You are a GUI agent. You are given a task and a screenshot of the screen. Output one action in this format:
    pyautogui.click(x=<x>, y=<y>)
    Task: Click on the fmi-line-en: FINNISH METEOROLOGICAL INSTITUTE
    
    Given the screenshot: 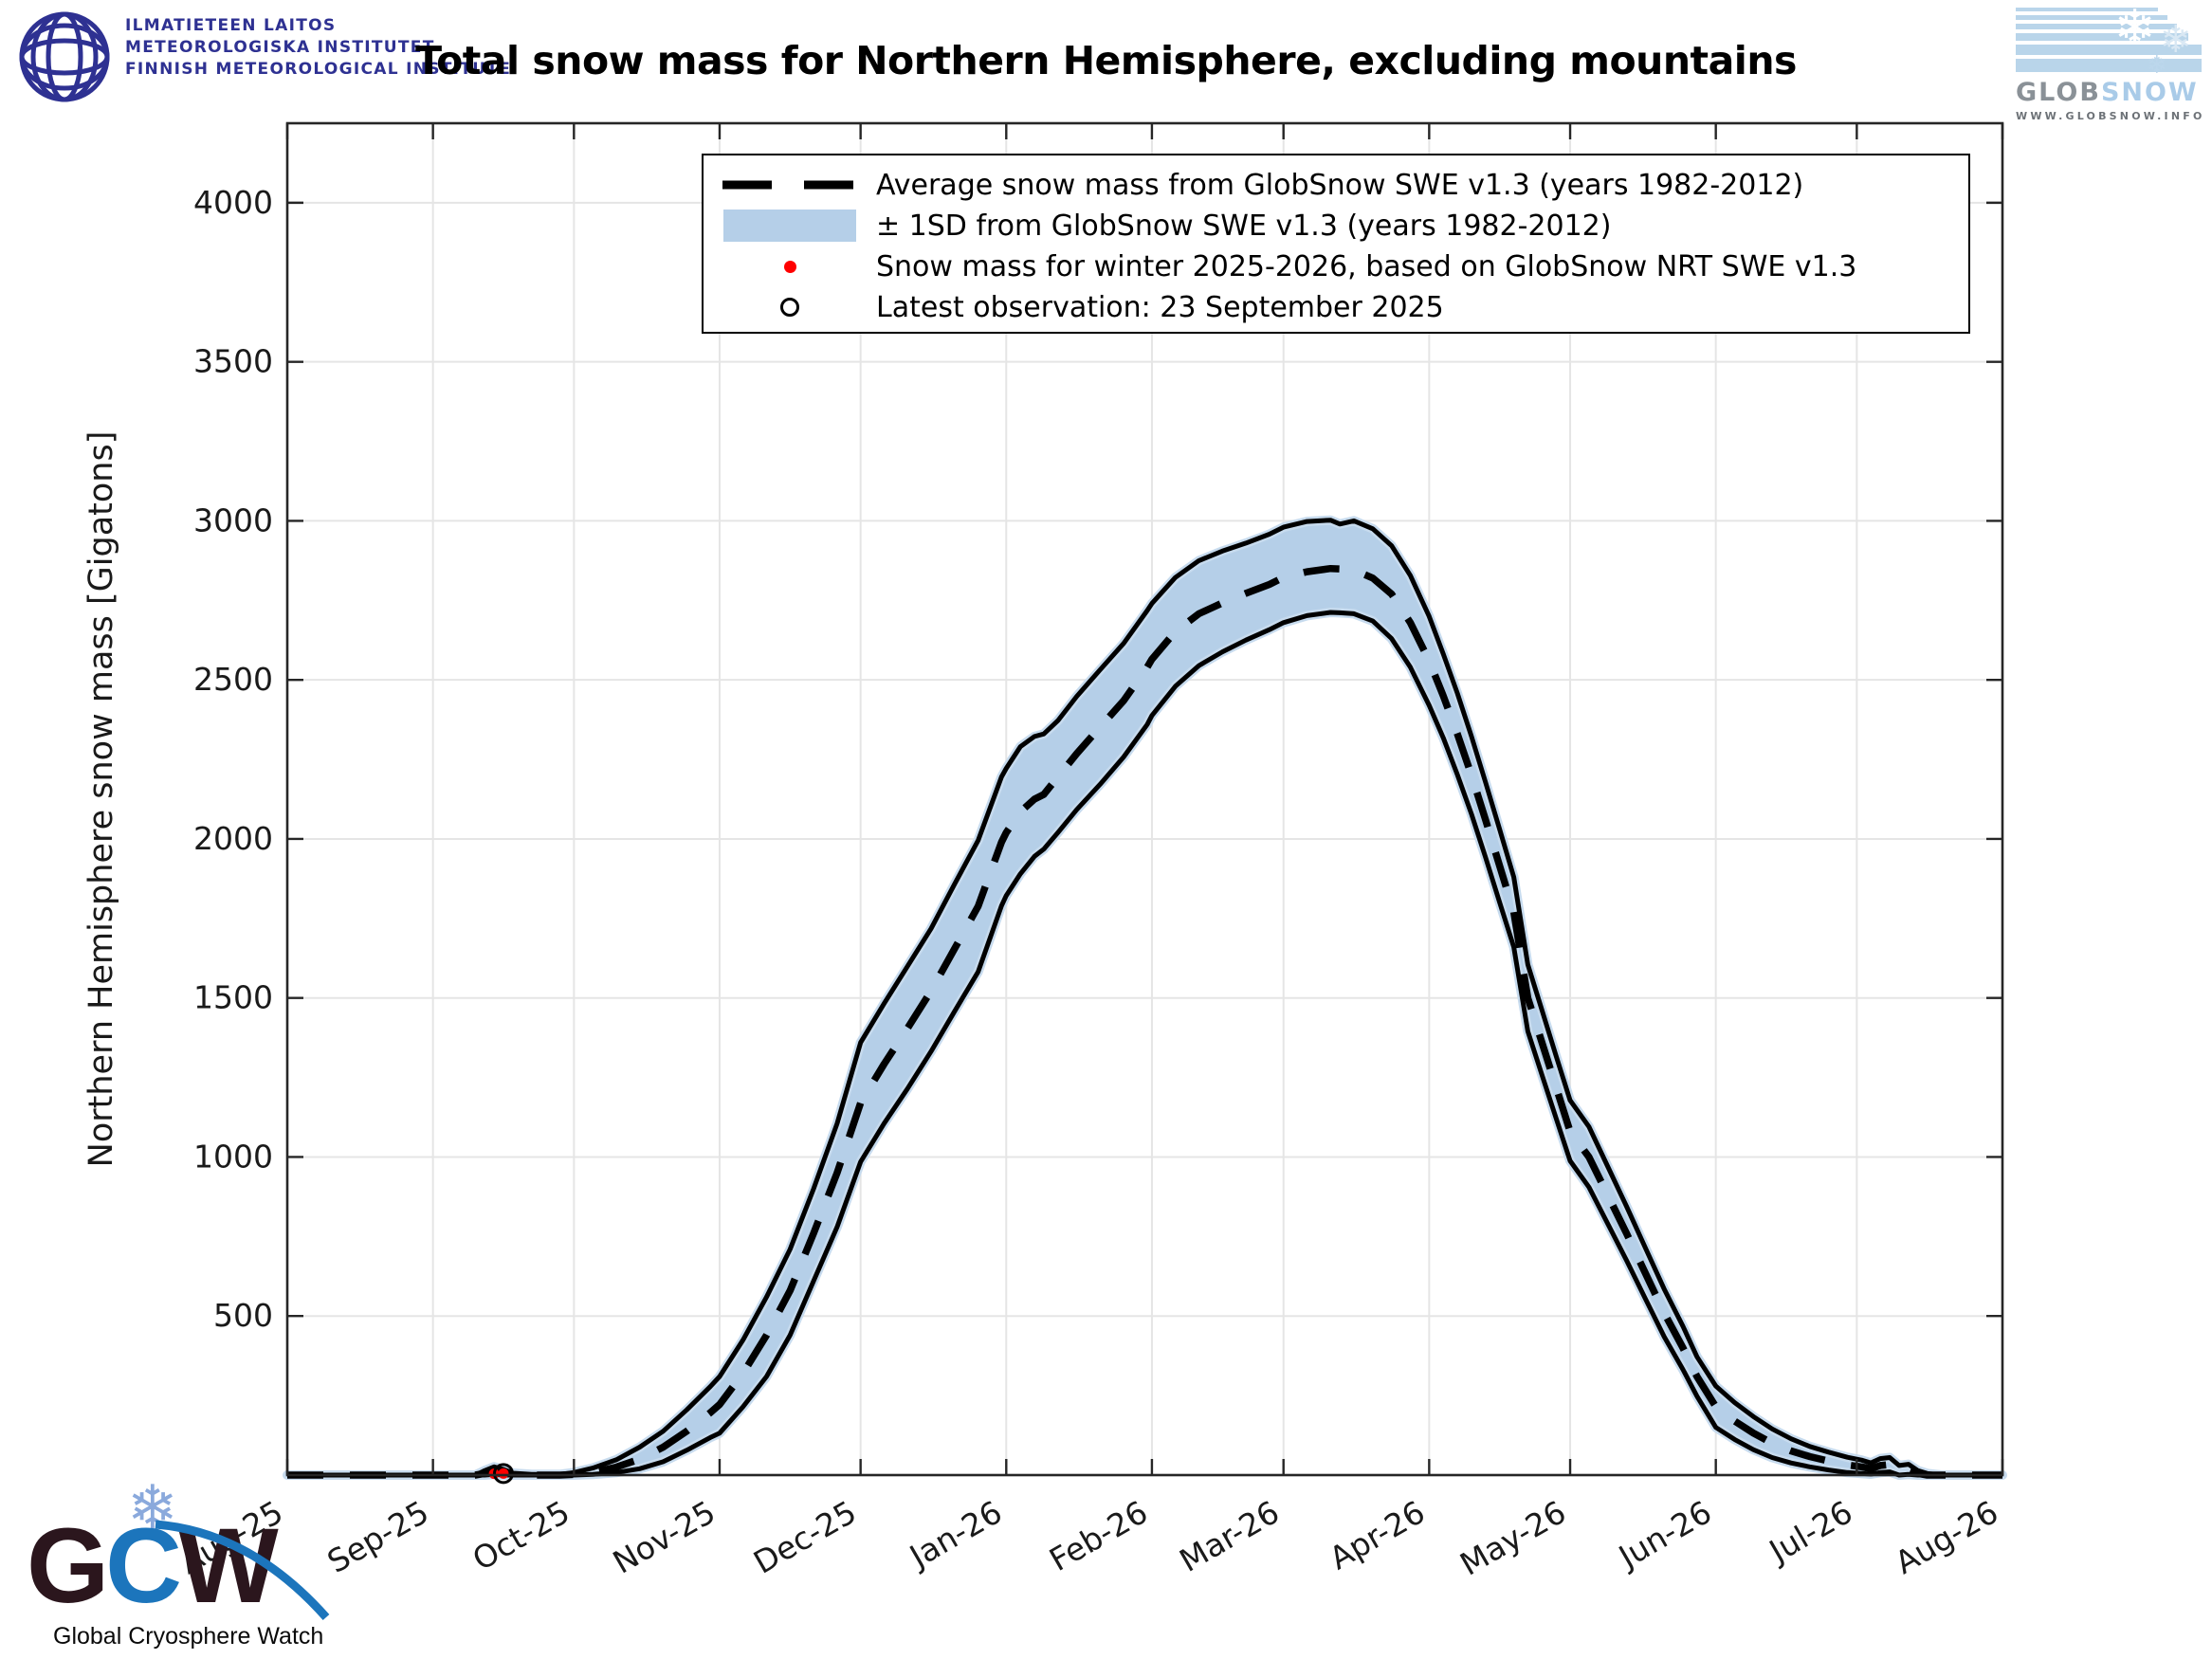 What is the action you would take?
    pyautogui.click(x=318, y=69)
    